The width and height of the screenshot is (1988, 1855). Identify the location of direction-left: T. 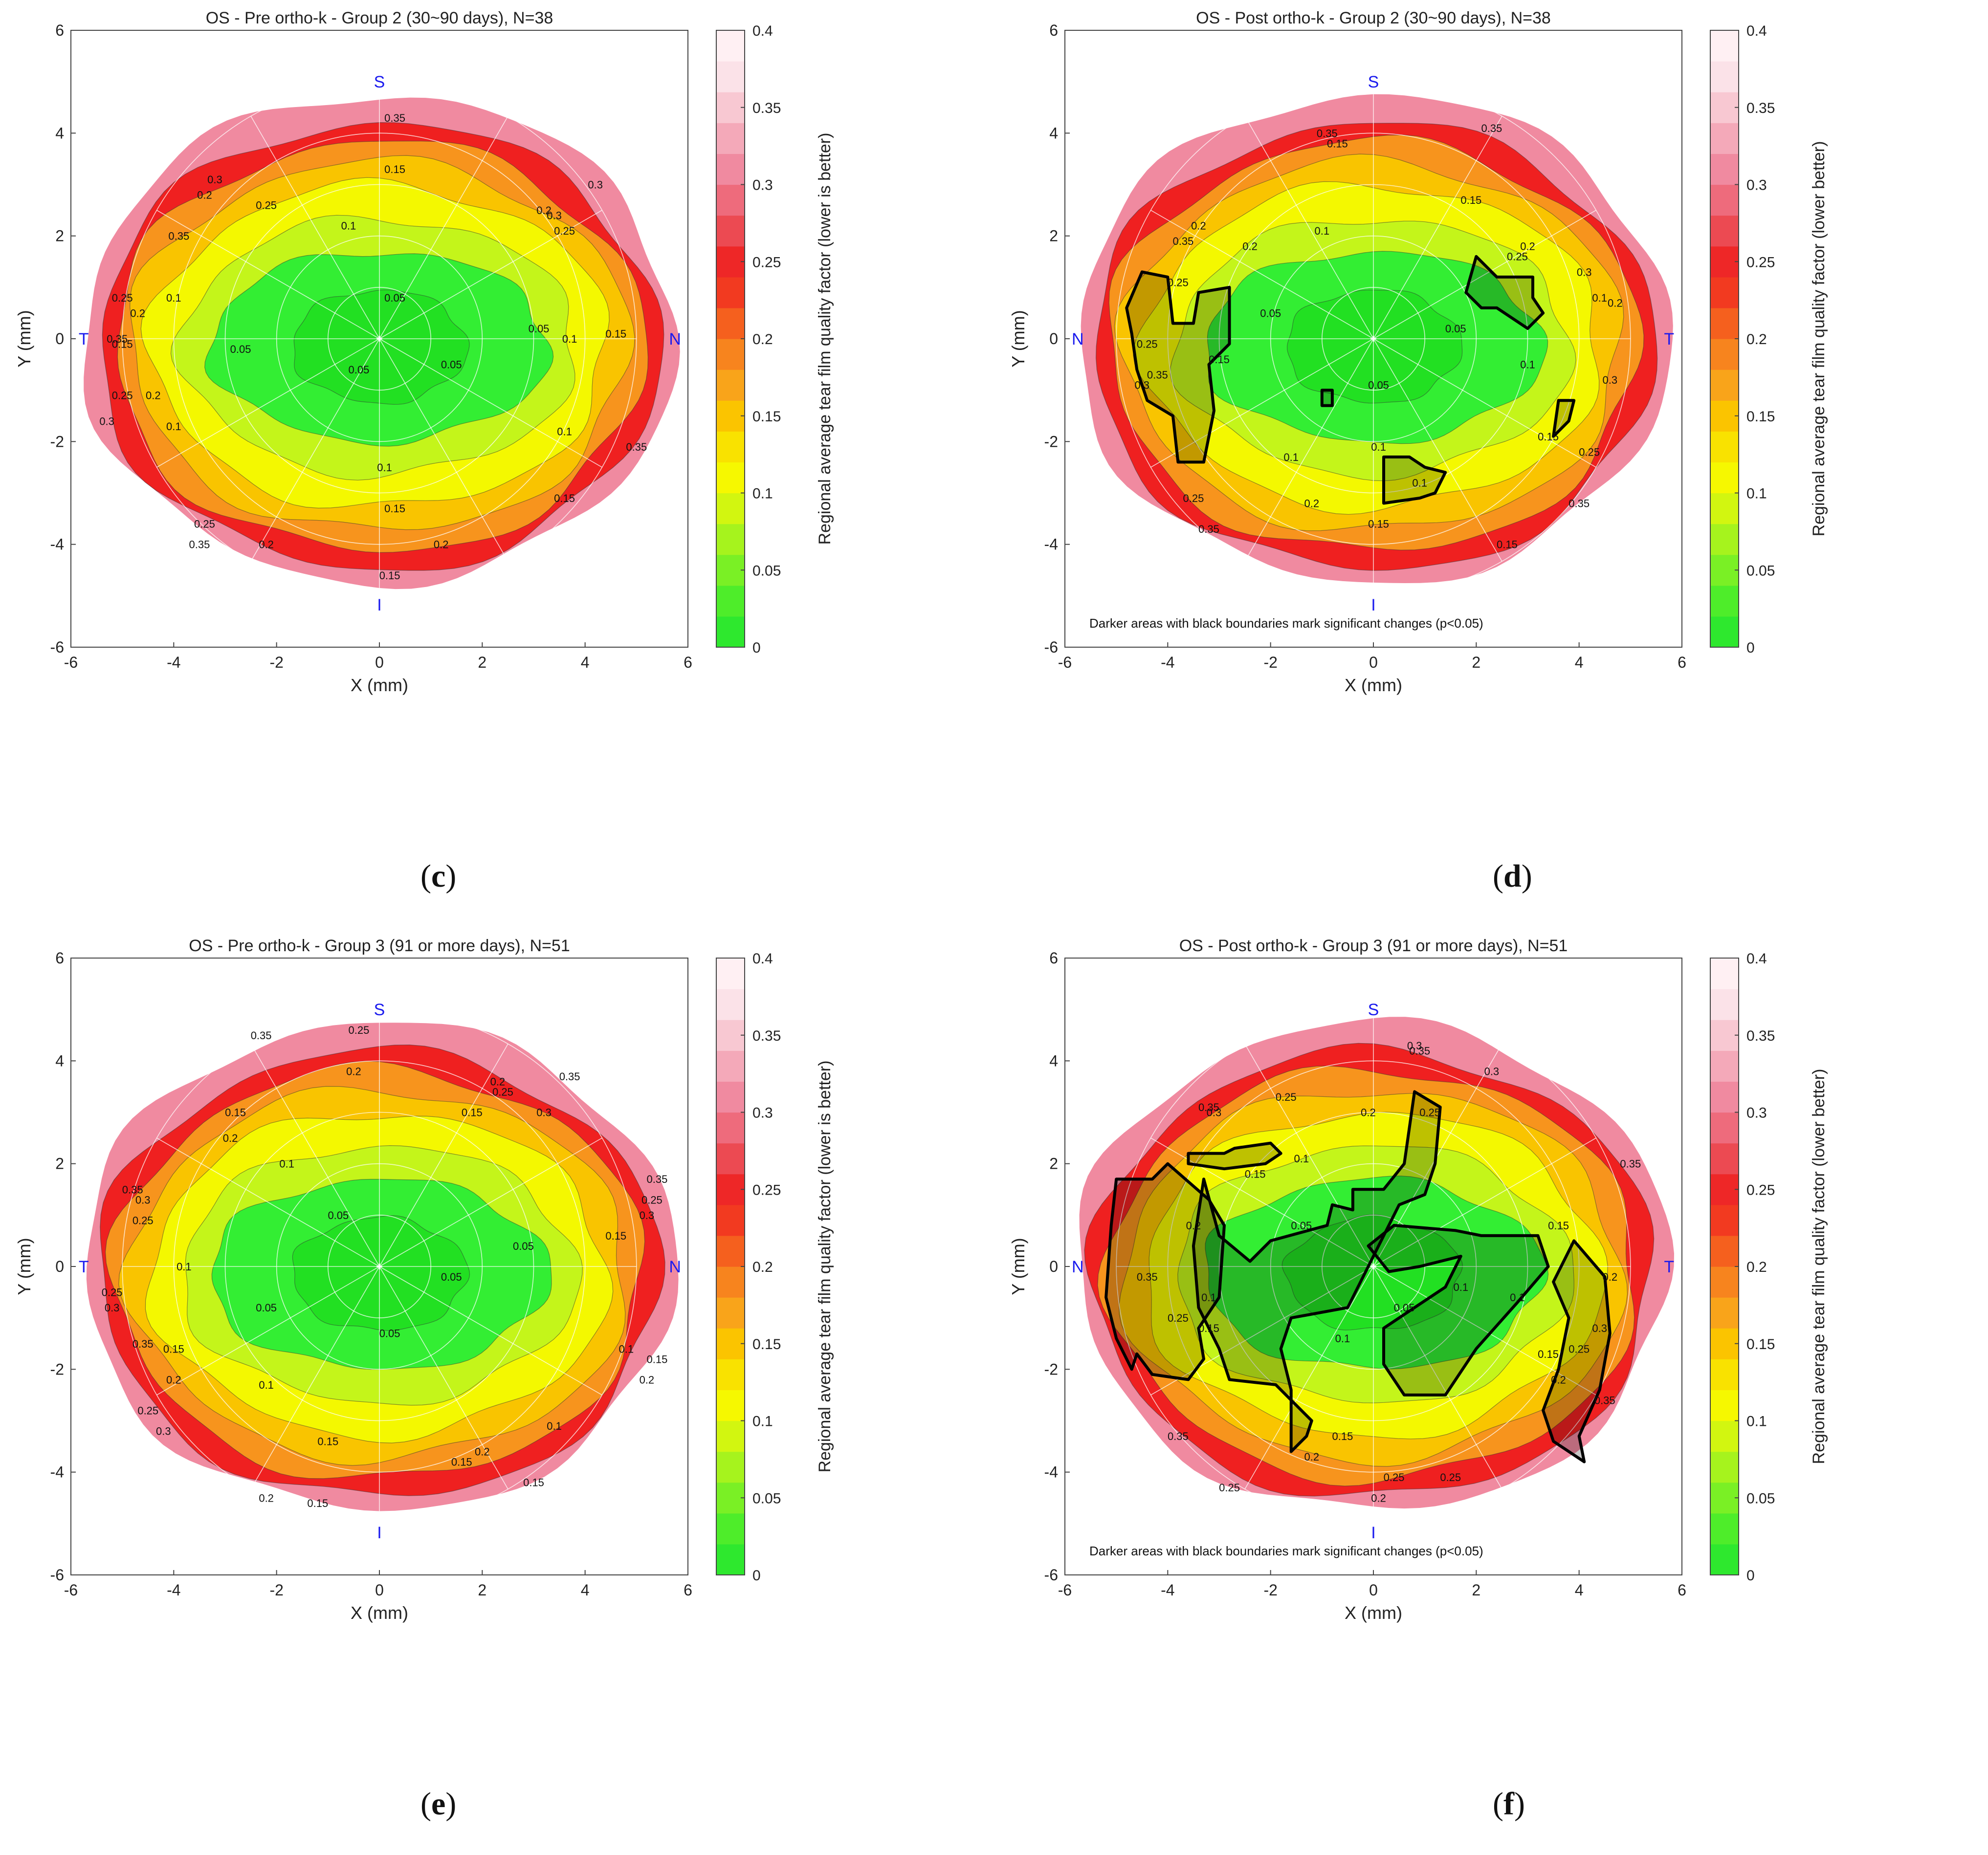
(84, 1267).